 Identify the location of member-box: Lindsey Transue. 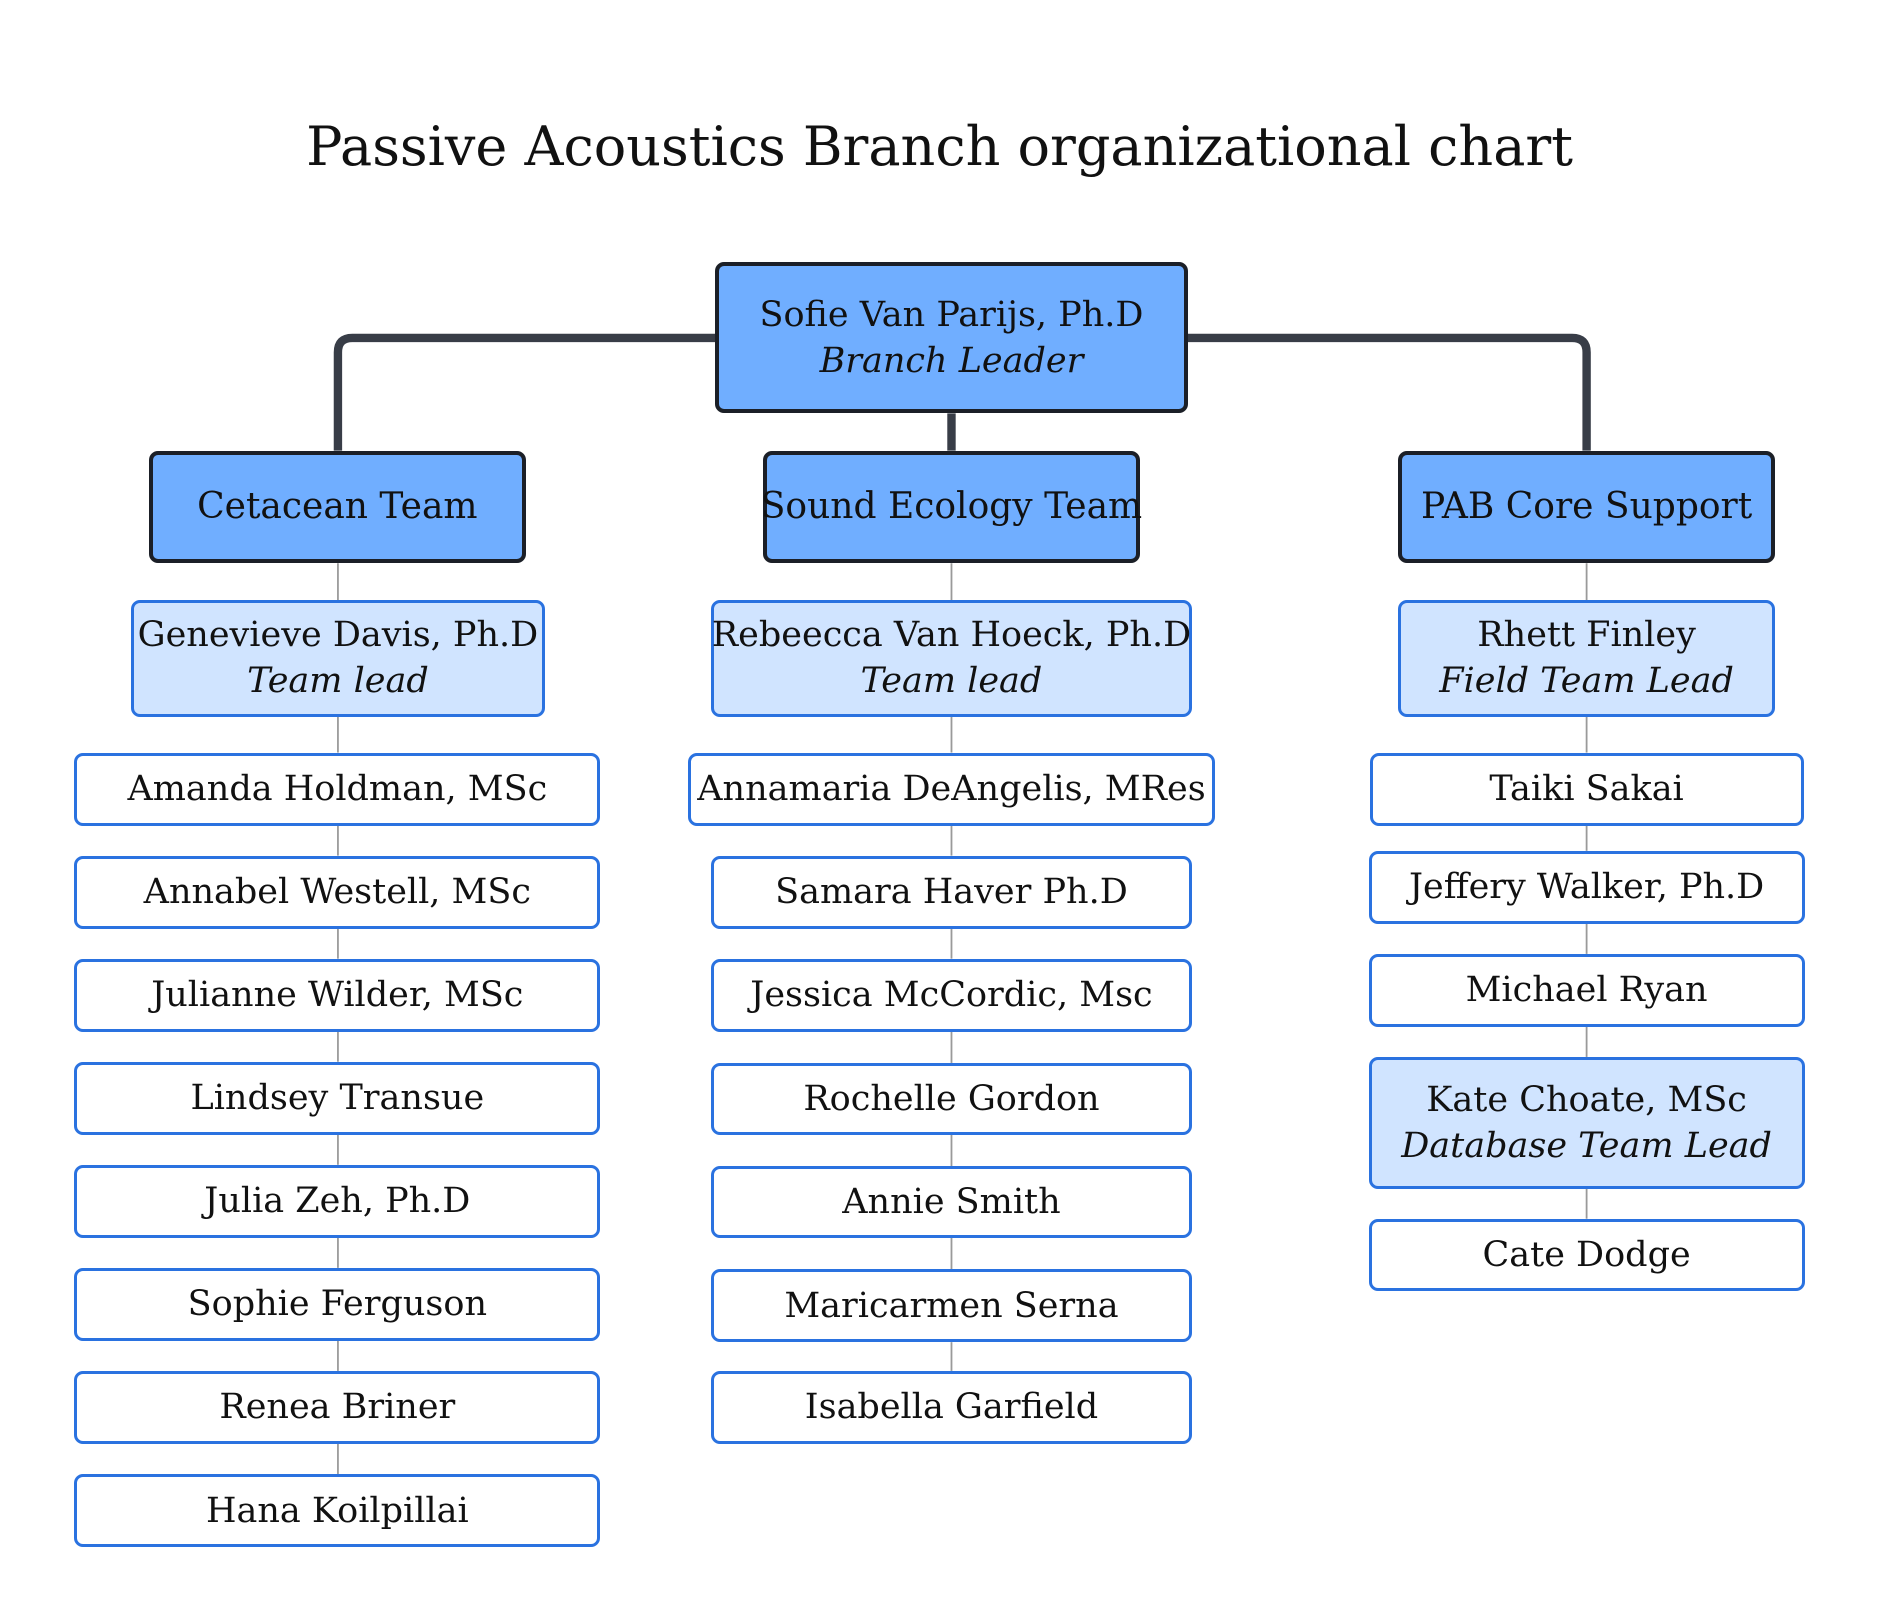
(337, 1098).